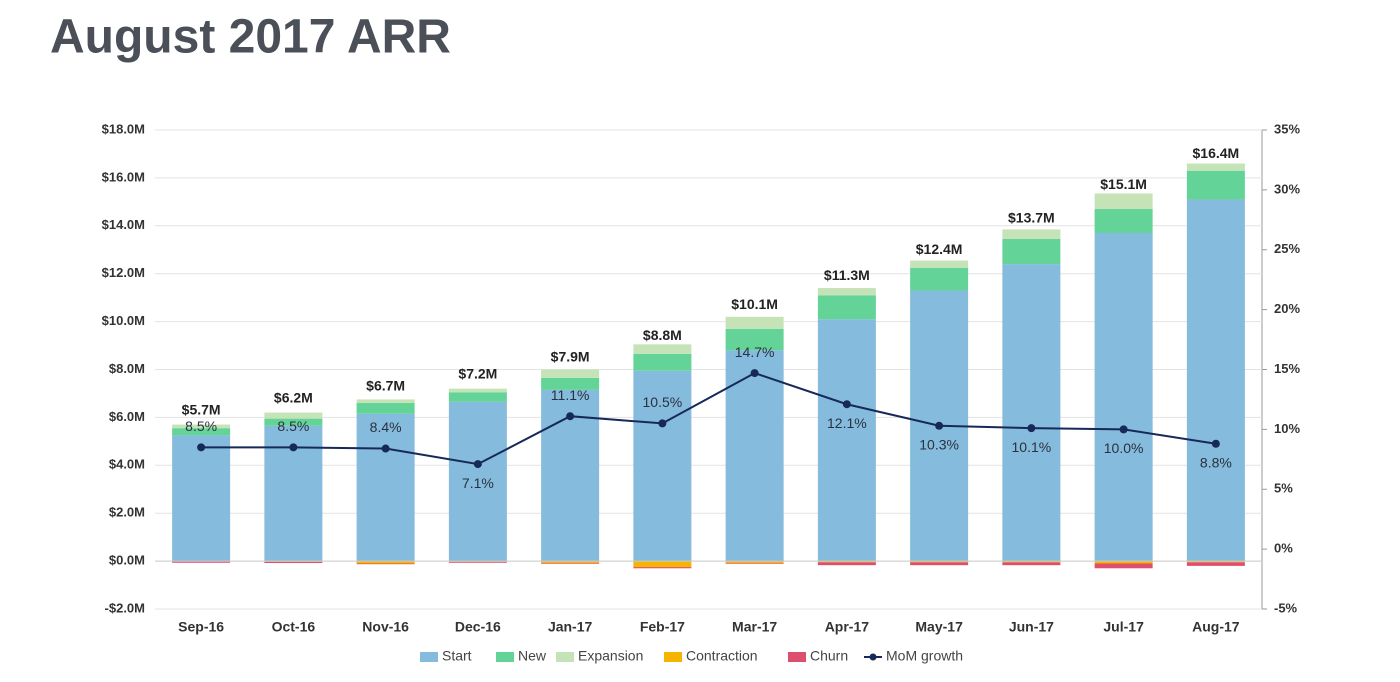  Describe the element at coordinates (125, 607) in the screenshot. I see `y-tick-label: -$2.0M` at that location.